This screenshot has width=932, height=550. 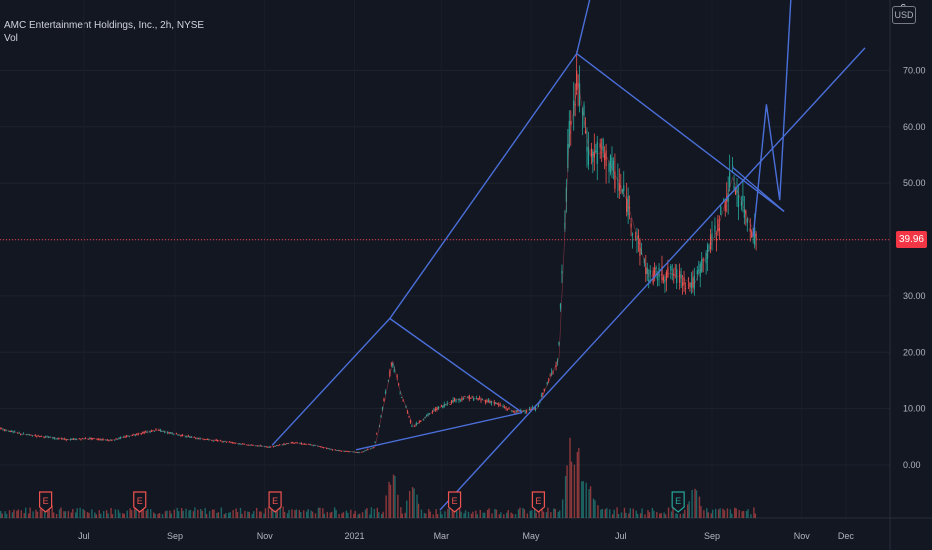 I want to click on x-tick-label: Dec, so click(x=846, y=536).